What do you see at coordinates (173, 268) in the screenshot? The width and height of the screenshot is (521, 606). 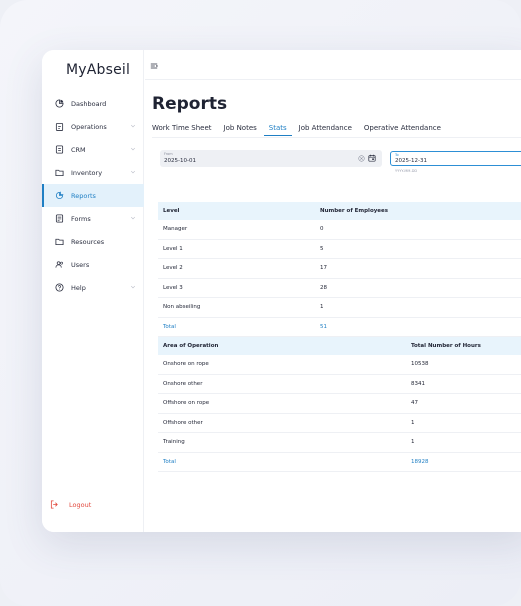 I see `row-label: Level 2` at bounding box center [173, 268].